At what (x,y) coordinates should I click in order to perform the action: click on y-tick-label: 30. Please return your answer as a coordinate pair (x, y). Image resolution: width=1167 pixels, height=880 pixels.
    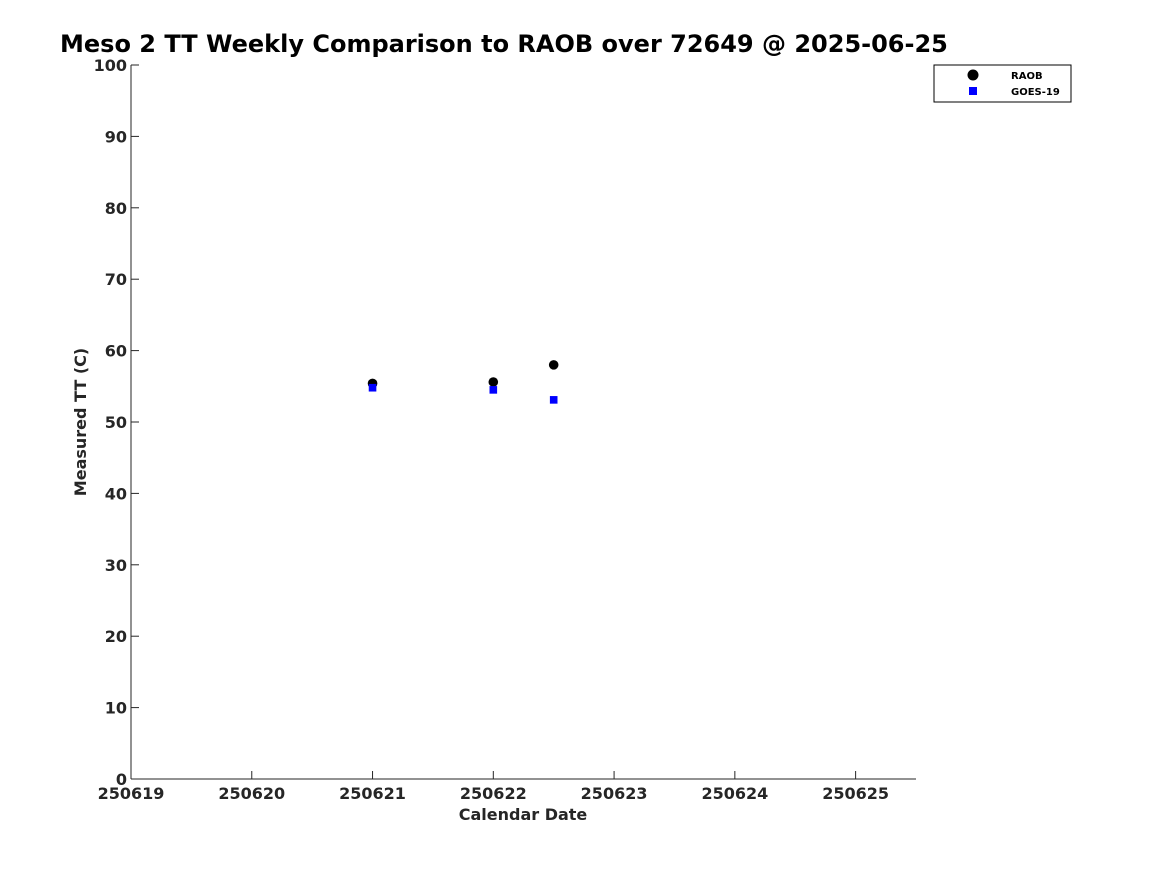
    Looking at the image, I should click on (116, 565).